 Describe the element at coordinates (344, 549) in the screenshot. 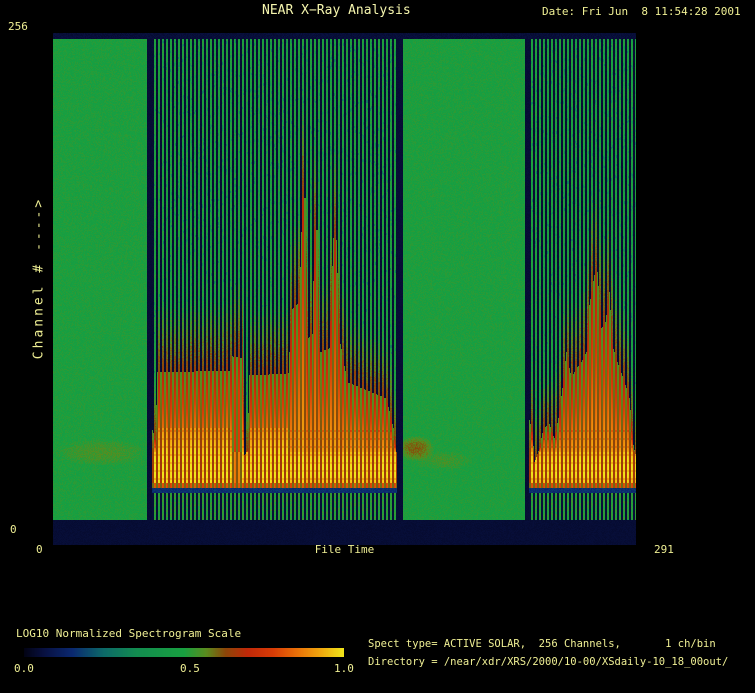

I see `x-axis-title: File Time` at that location.